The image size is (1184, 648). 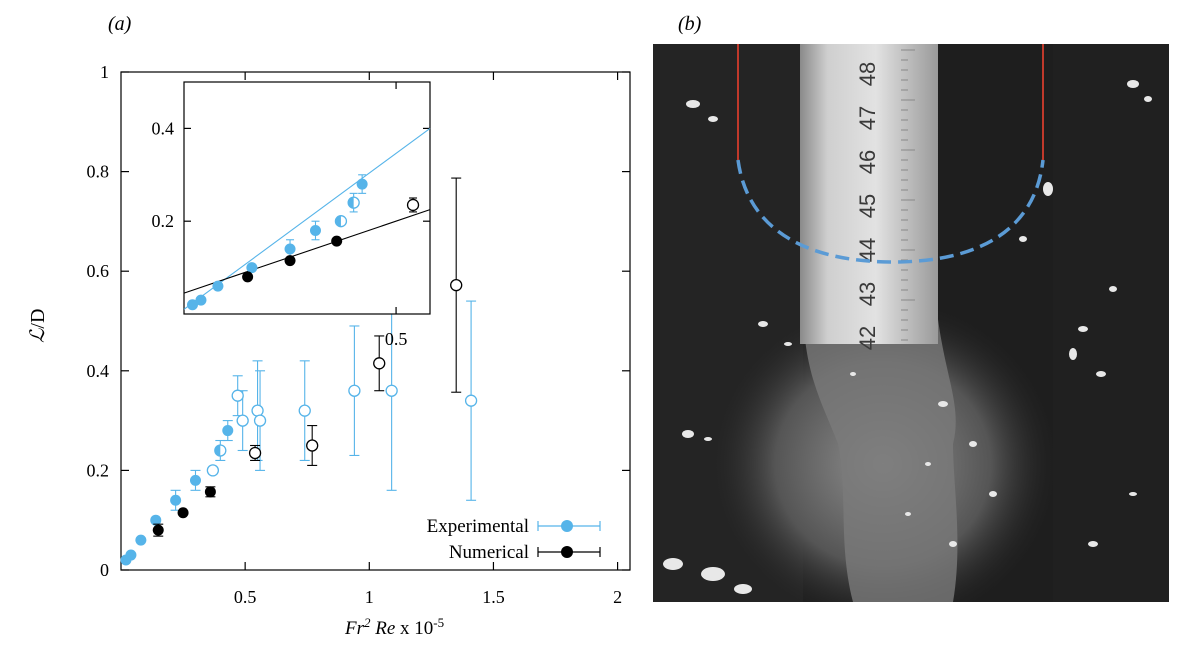 I want to click on x-tick-label: 1.5, so click(x=493, y=597).